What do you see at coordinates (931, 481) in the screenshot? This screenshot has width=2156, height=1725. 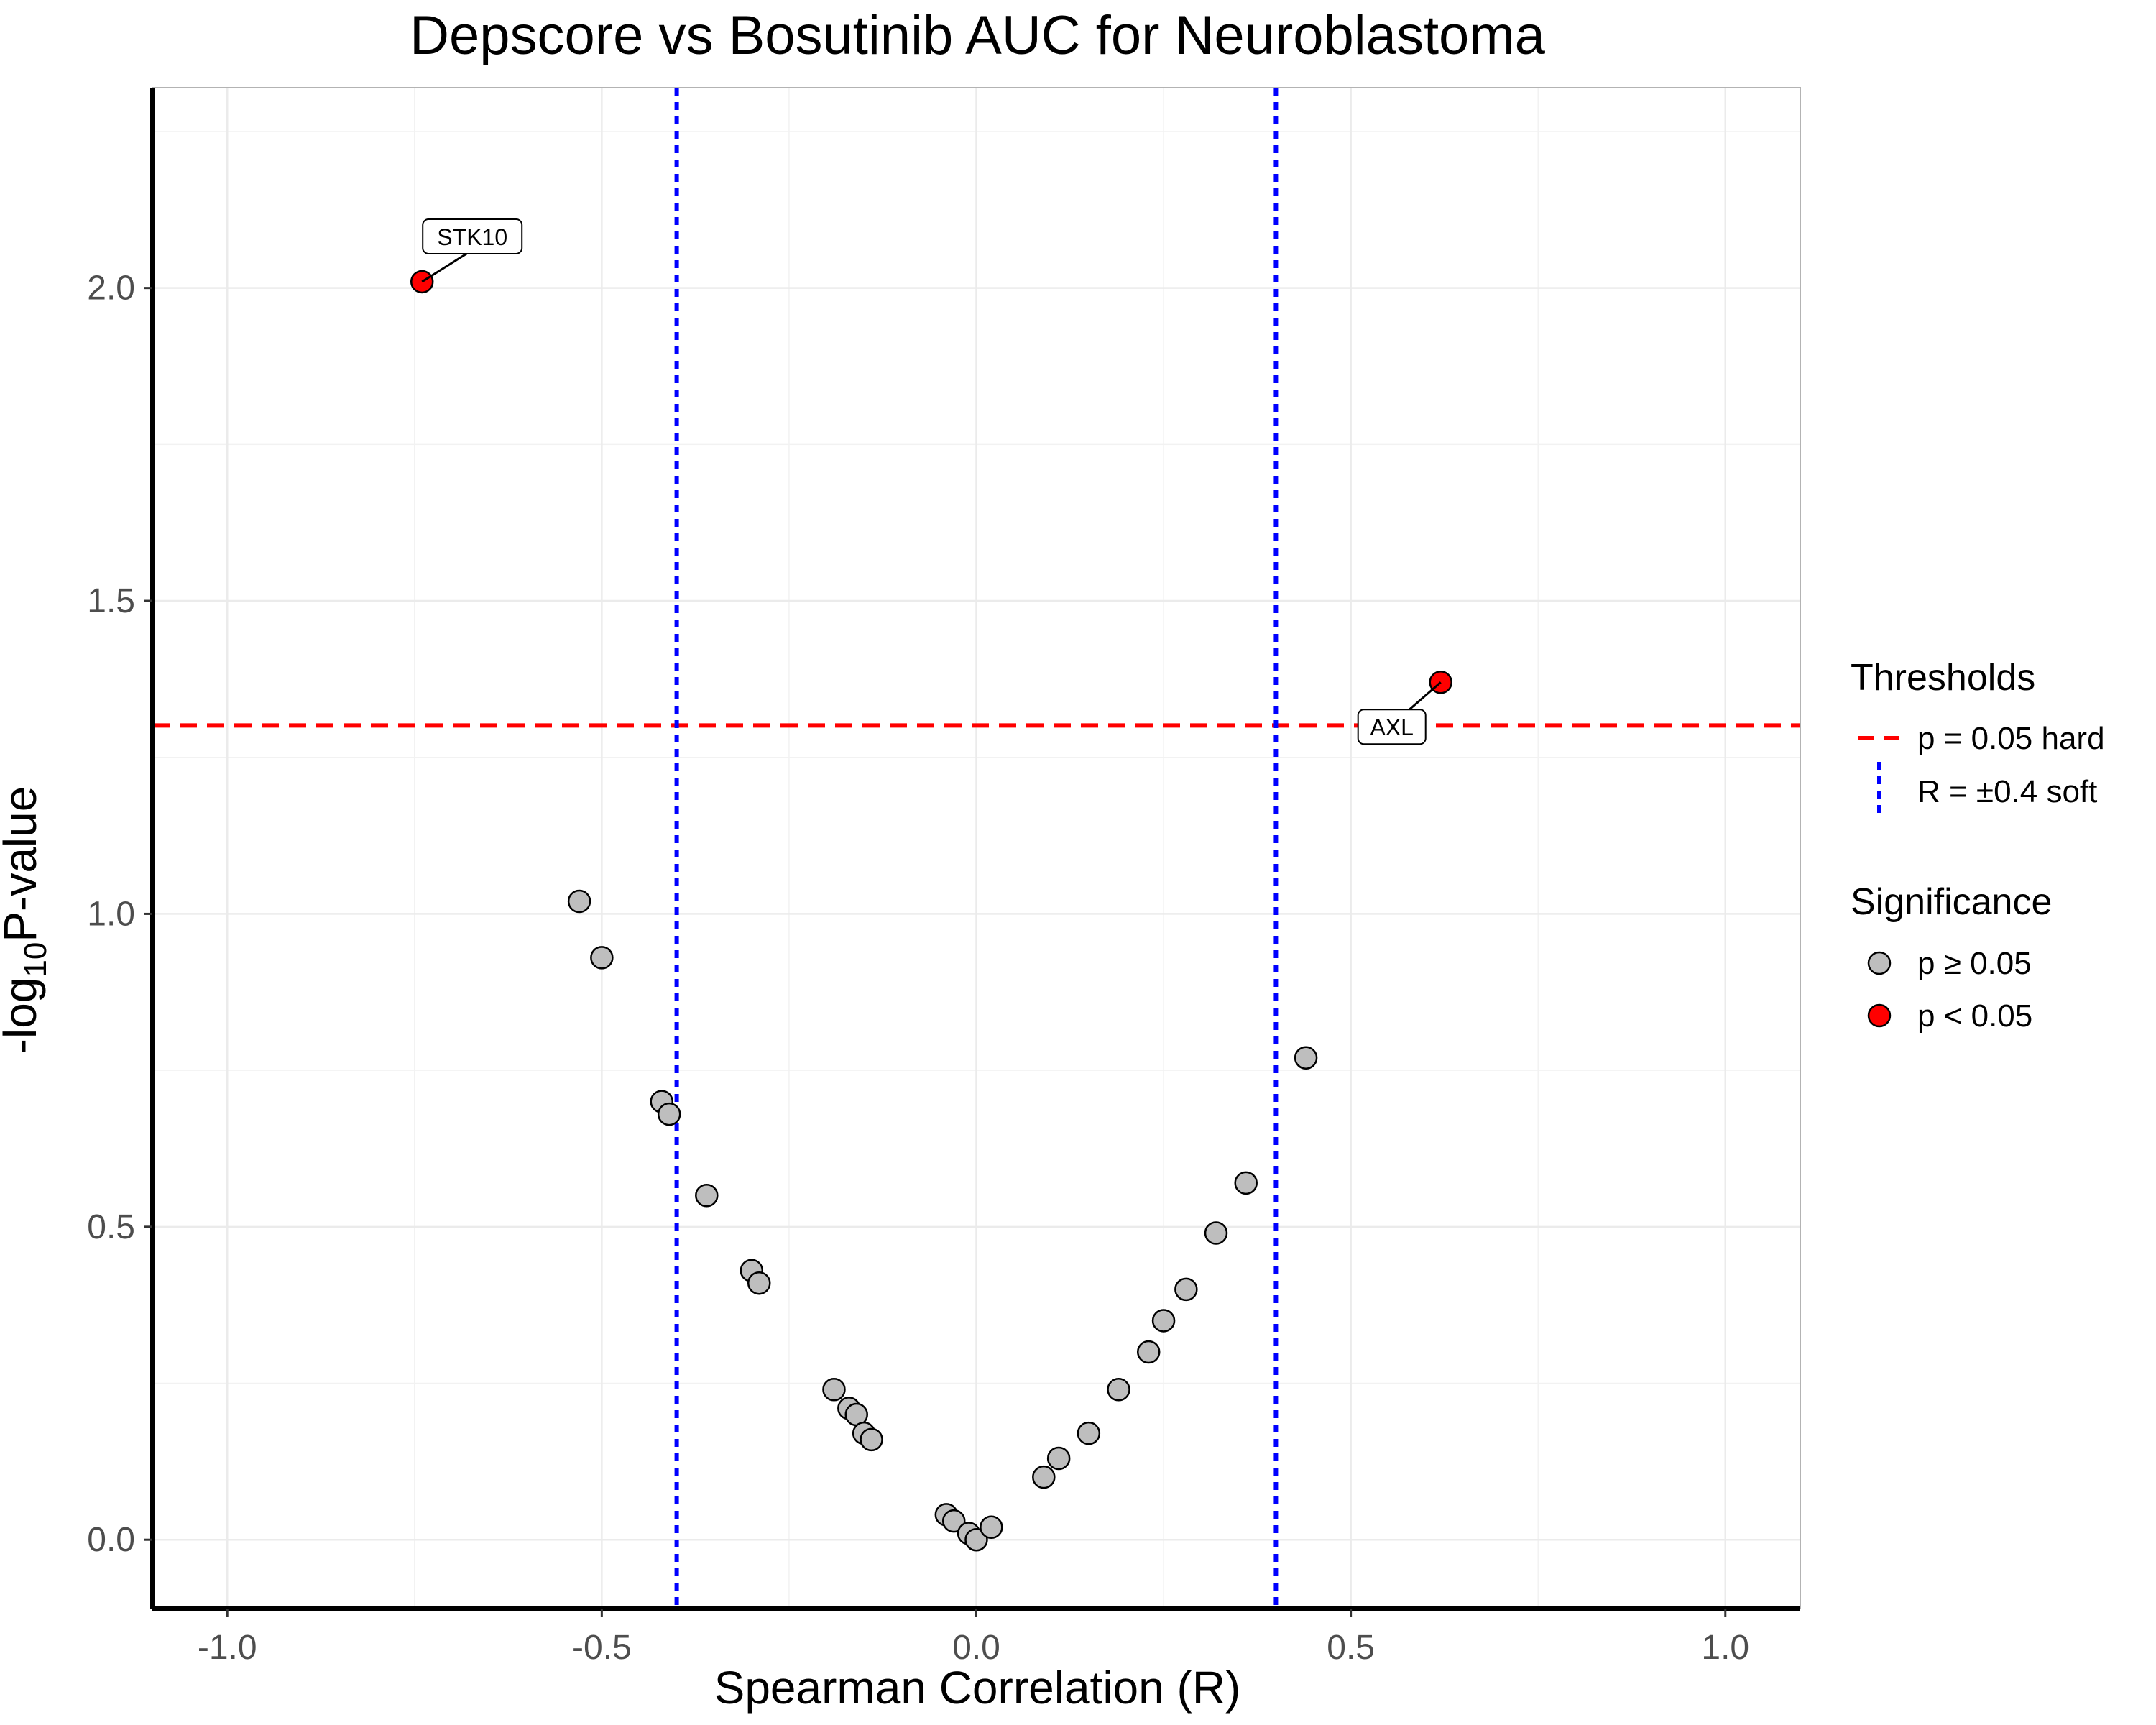 I see `point-labels: STK10 AXL` at bounding box center [931, 481].